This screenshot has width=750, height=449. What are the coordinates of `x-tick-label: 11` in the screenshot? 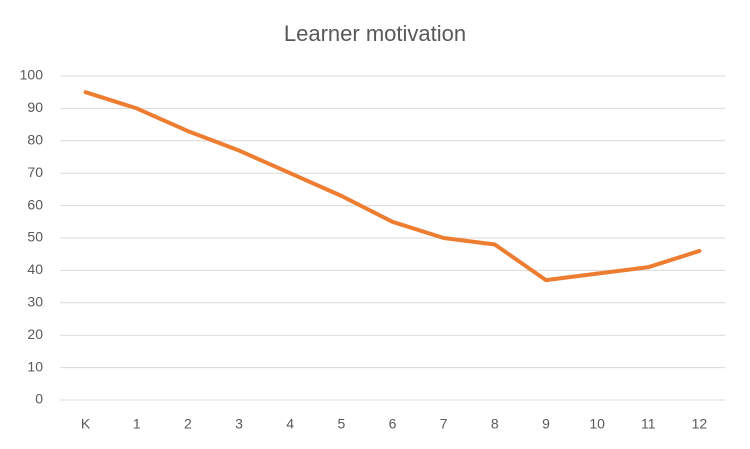 It's located at (648, 424).